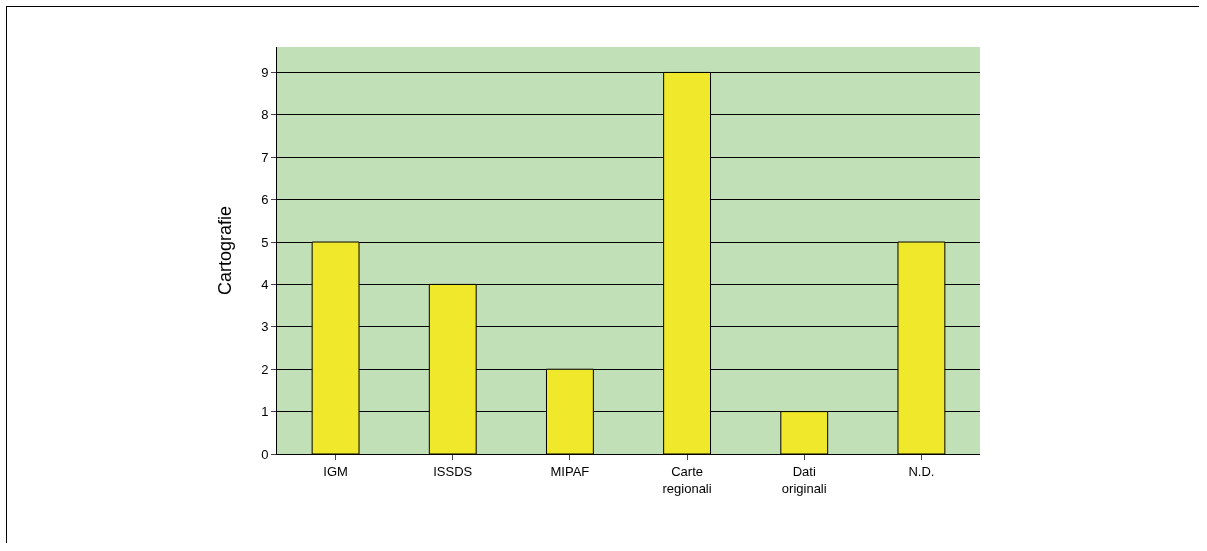  What do you see at coordinates (265, 369) in the screenshot?
I see `y-tick-label: 2` at bounding box center [265, 369].